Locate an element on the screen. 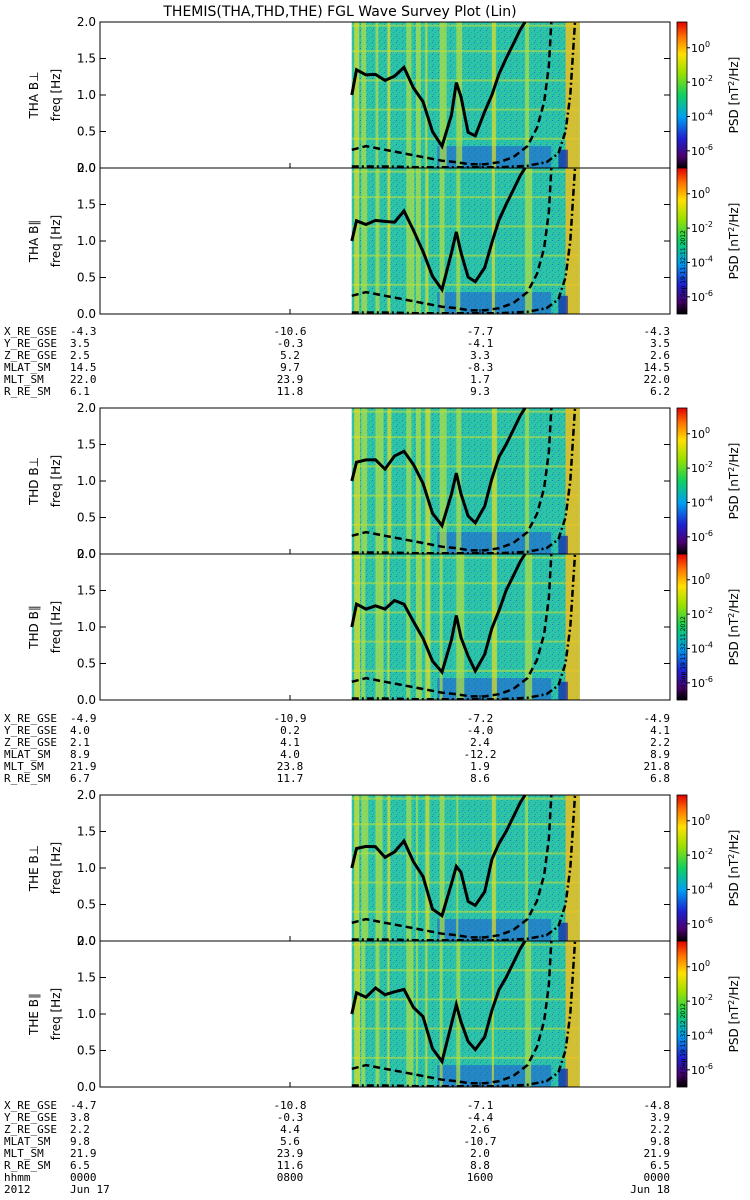  ephemeris-value: 3.5 is located at coordinates (80, 343).